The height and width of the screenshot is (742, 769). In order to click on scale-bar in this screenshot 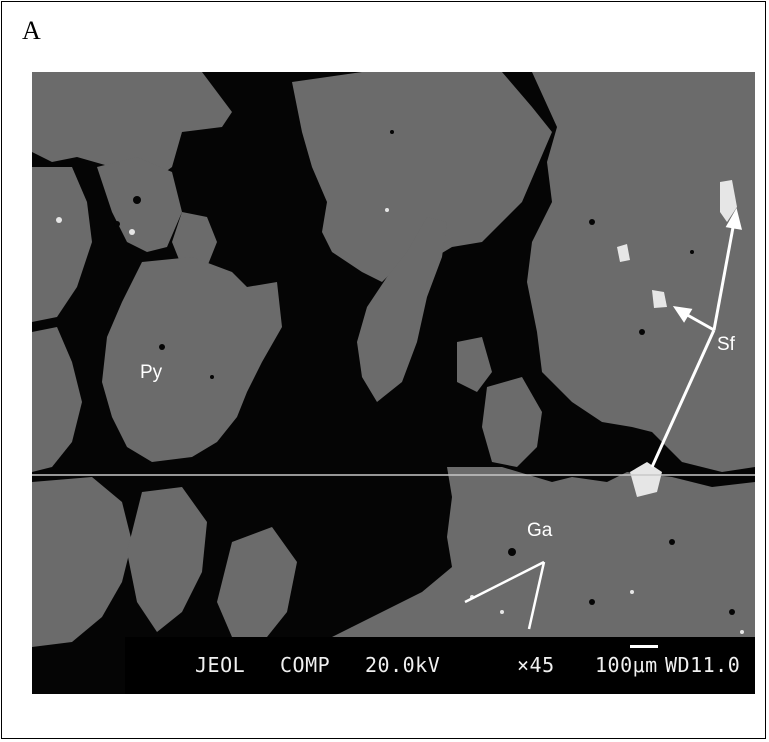, I will do `click(644, 646)`.